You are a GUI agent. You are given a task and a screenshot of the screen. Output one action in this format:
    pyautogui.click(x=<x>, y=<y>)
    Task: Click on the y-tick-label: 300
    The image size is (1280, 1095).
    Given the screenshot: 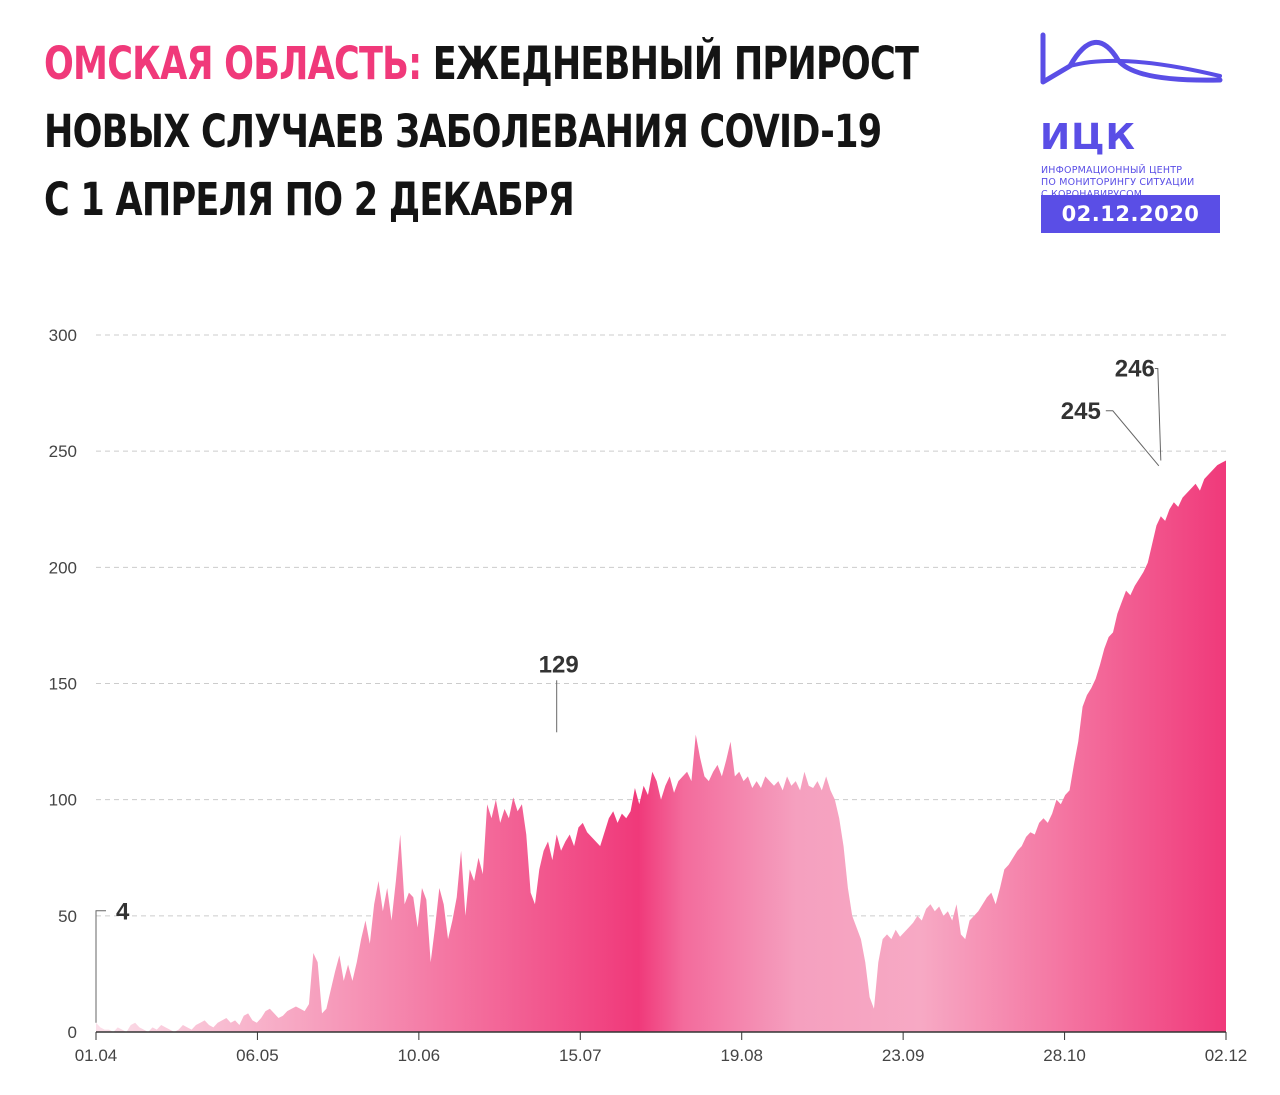 What is the action you would take?
    pyautogui.click(x=63, y=335)
    